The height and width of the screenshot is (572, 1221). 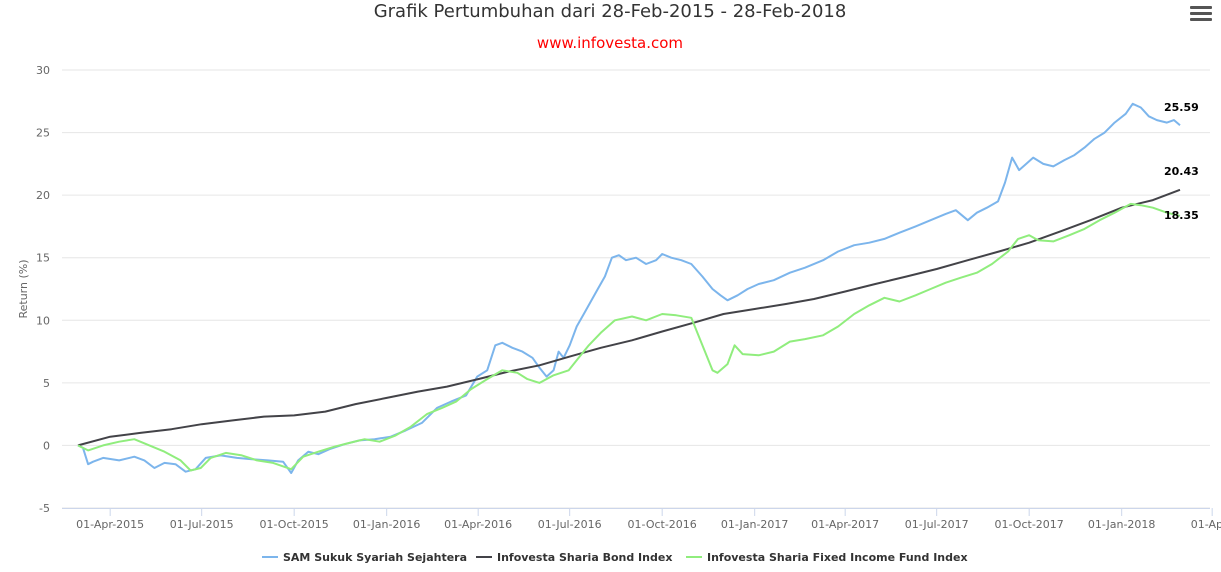 What do you see at coordinates (662, 524) in the screenshot?
I see `x-tick-label: 01-Oct-2016` at bounding box center [662, 524].